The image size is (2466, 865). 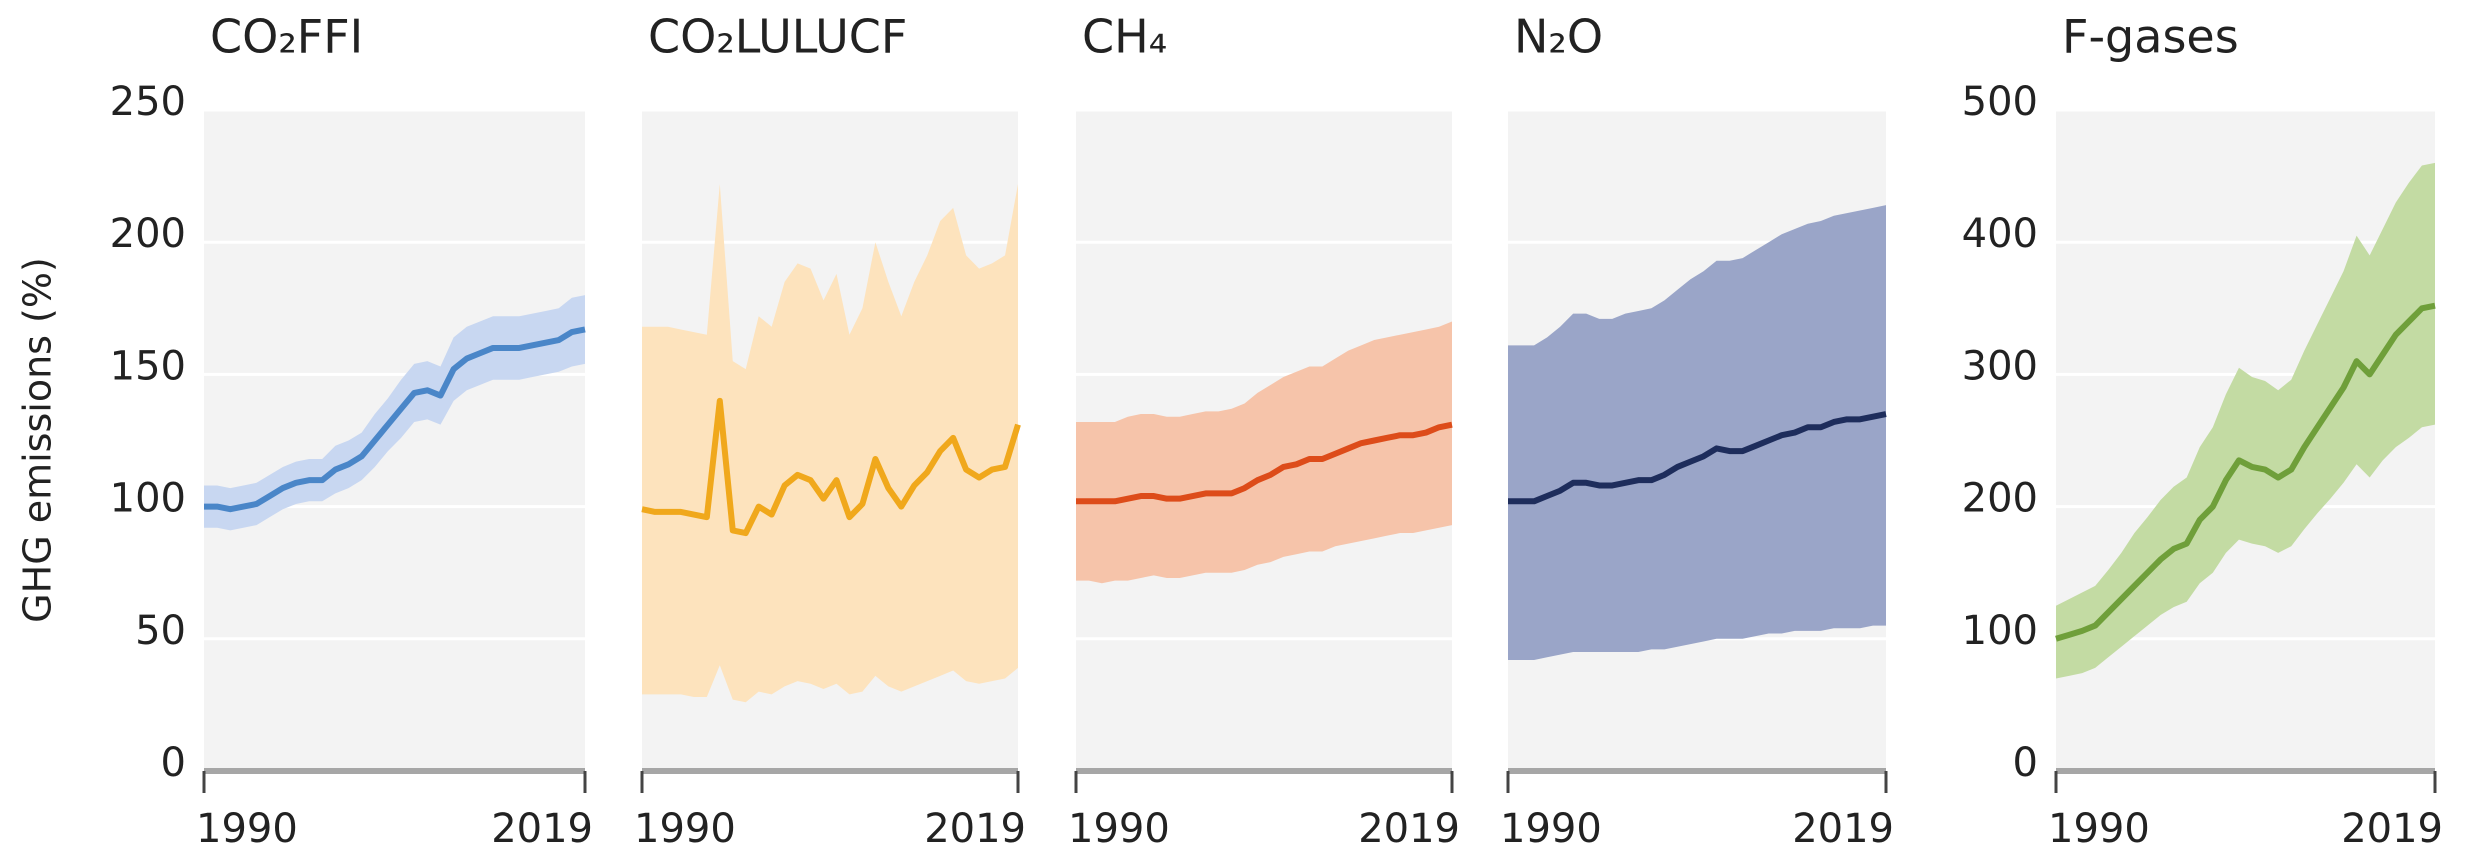 What do you see at coordinates (2000, 366) in the screenshot?
I see `y-tick-label: 300` at bounding box center [2000, 366].